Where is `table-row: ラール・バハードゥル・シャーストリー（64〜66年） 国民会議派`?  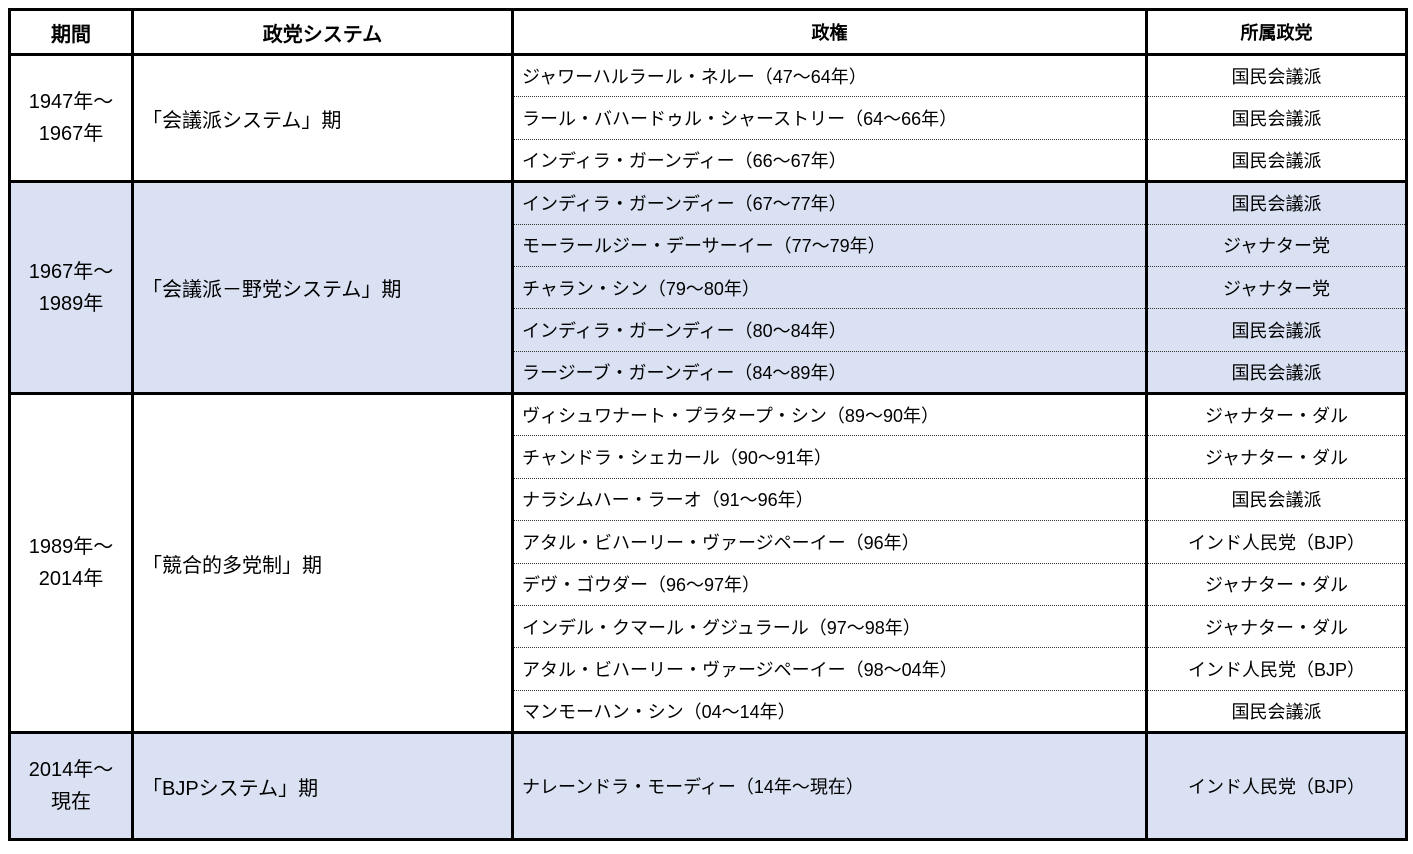 table-row: ラール・バハードゥル・シャーストリー（64〜66年） 国民会議派 is located at coordinates (708, 118).